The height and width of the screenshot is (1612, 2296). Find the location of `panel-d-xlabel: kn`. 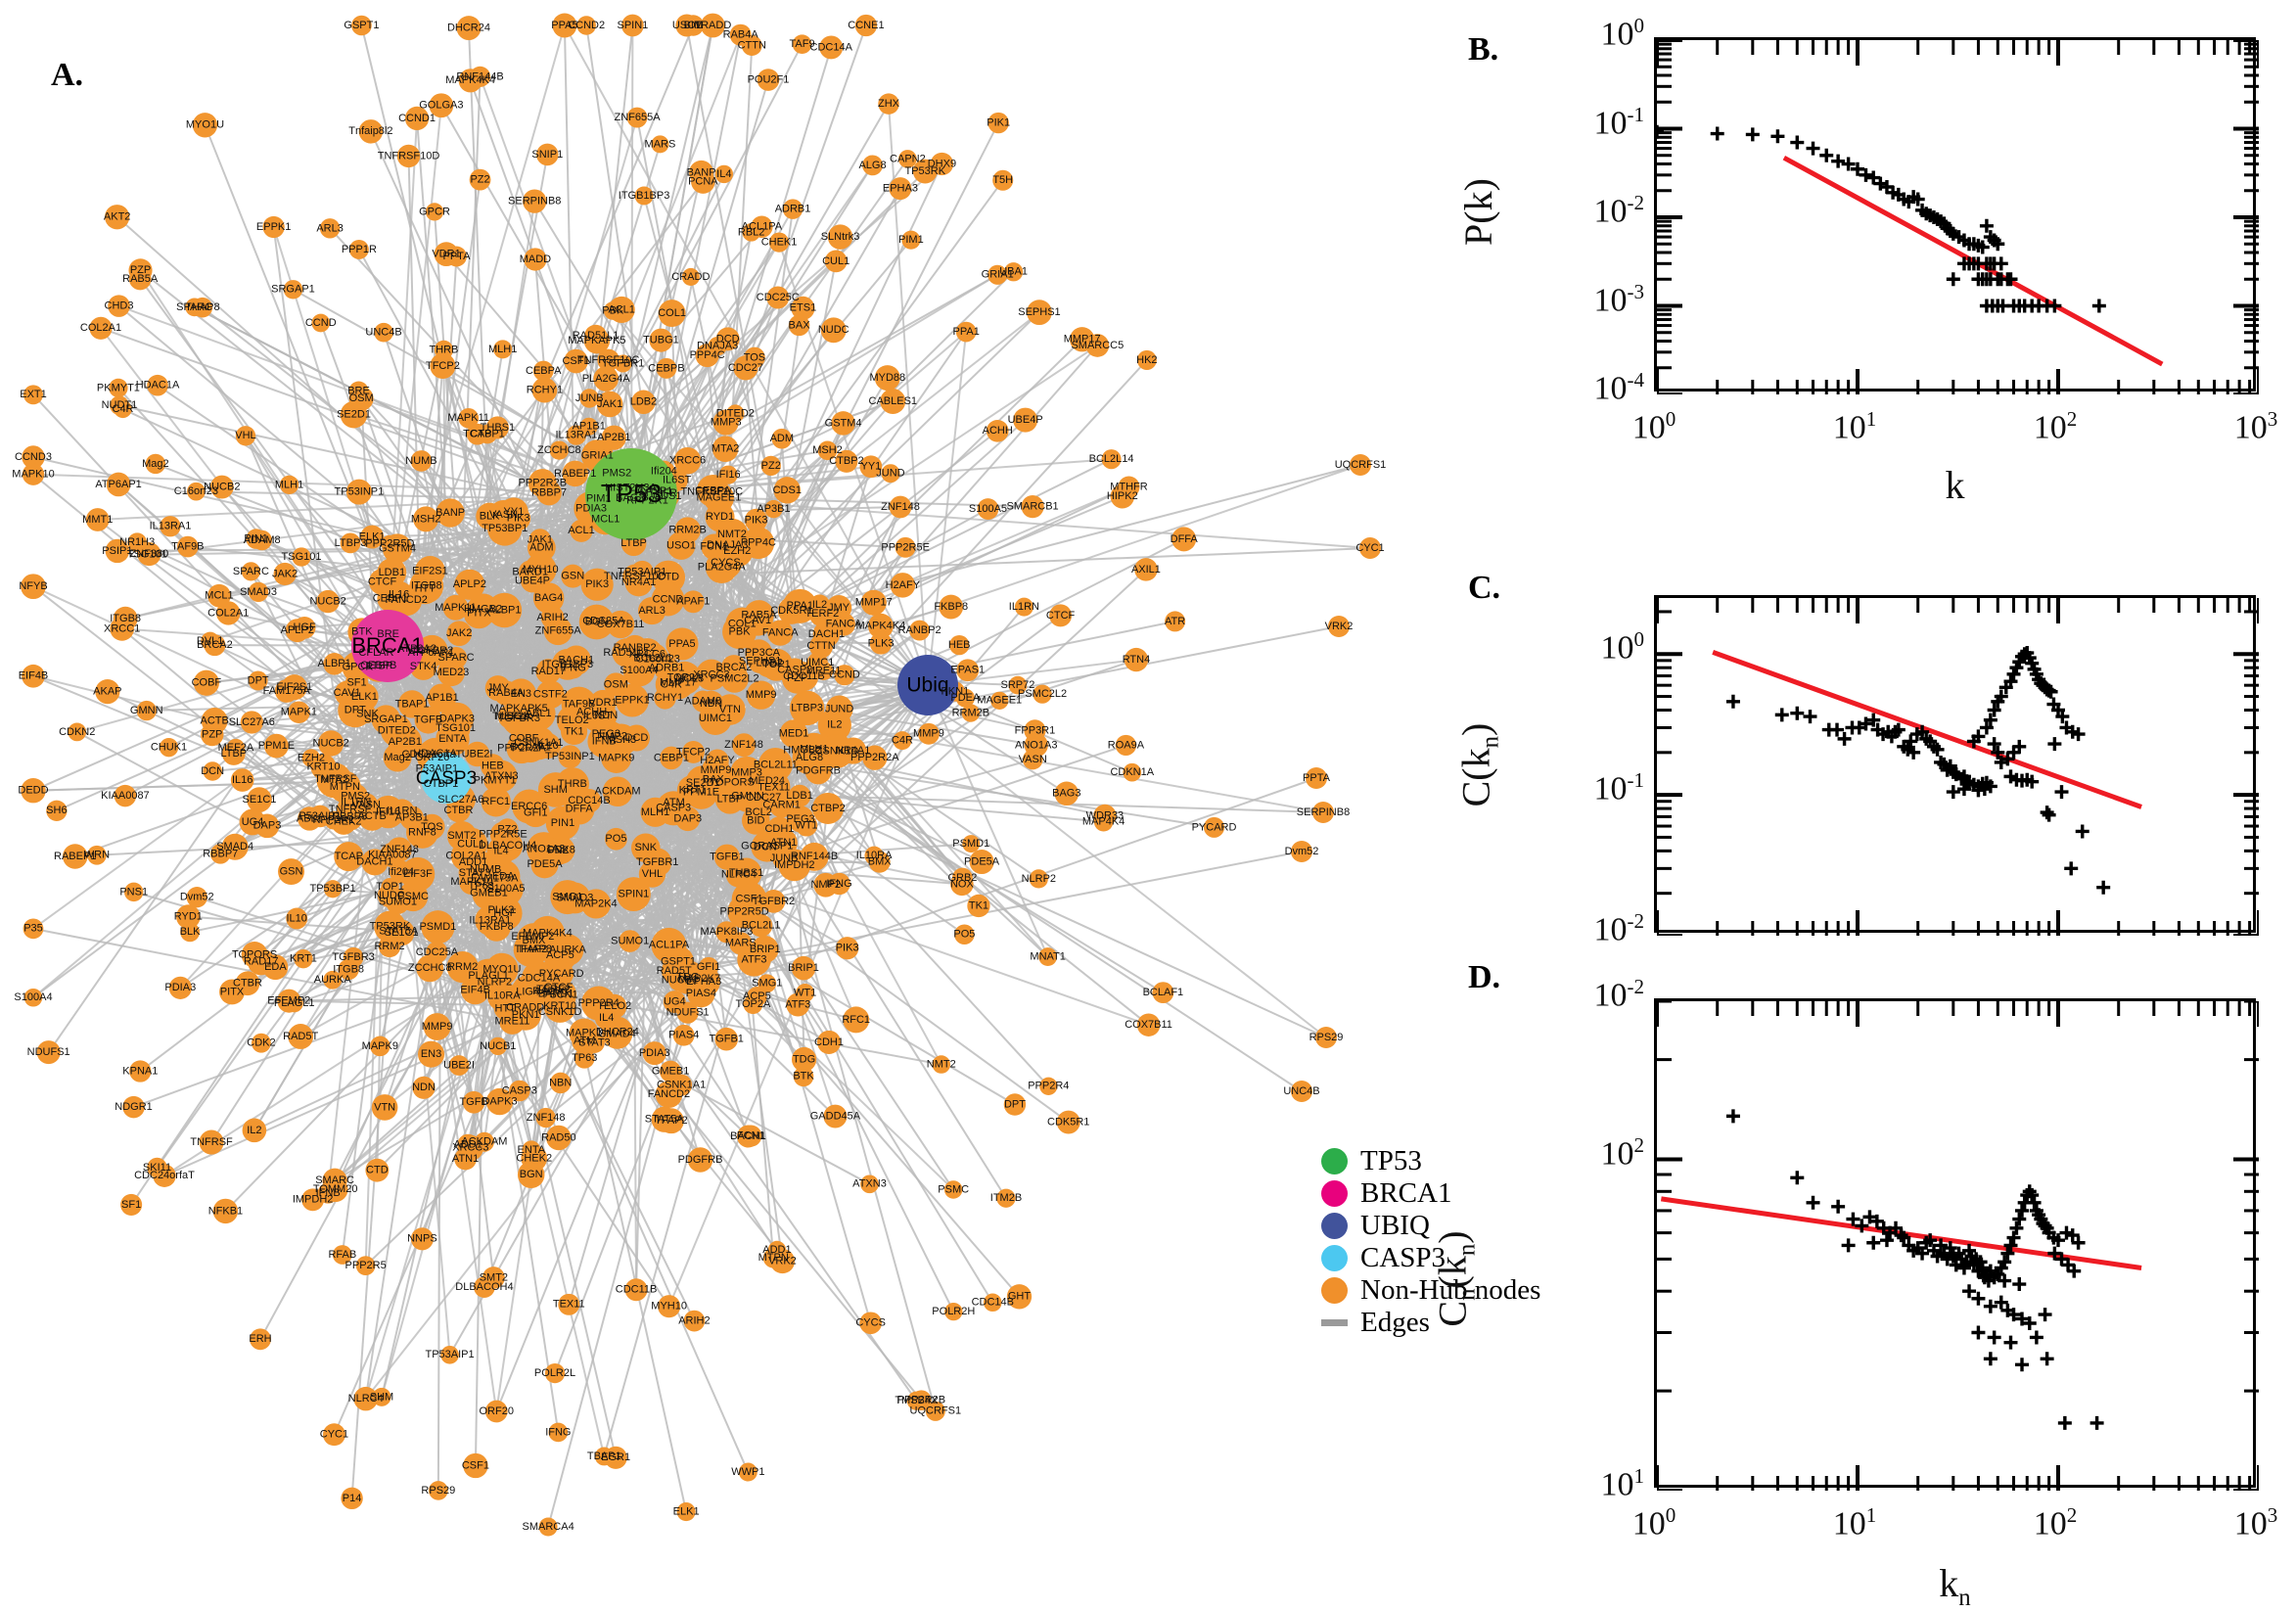

panel-d-xlabel: kn is located at coordinates (1955, 1586).